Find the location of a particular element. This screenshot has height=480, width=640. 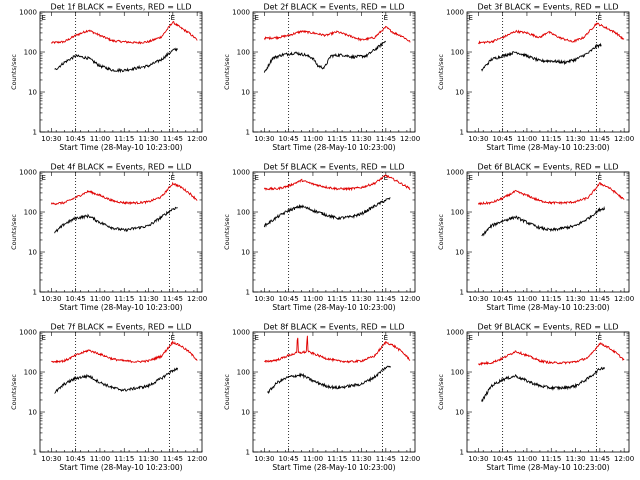

panel-title: Det 3f BLACK = Events, RED = LLD is located at coordinates (547, 7).